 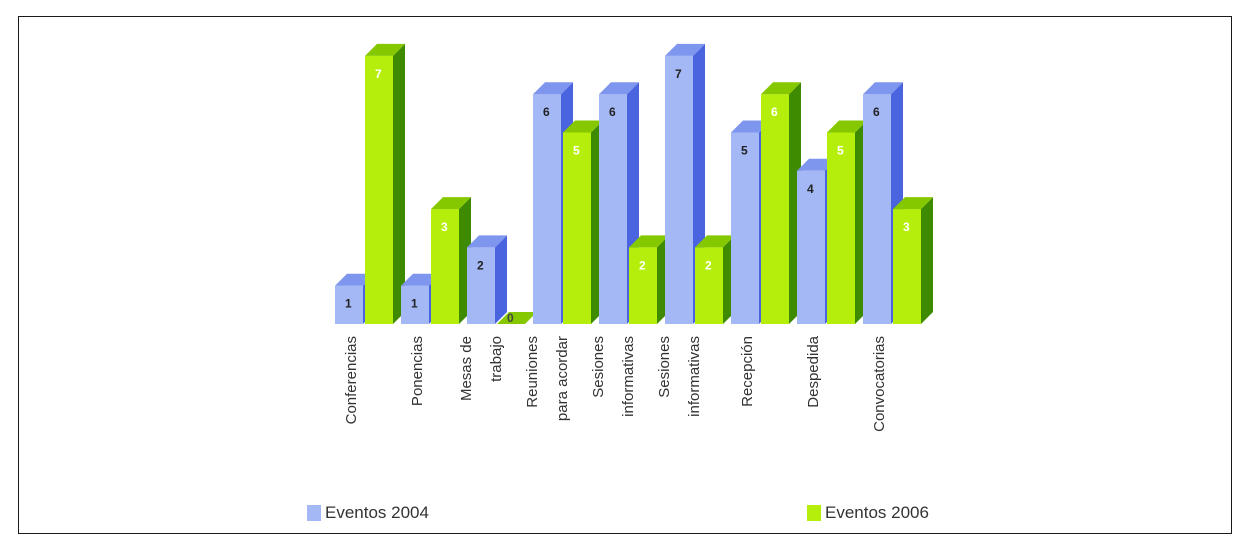 I want to click on category-label-line-8-0: Convocatorias, so click(x=879, y=384).